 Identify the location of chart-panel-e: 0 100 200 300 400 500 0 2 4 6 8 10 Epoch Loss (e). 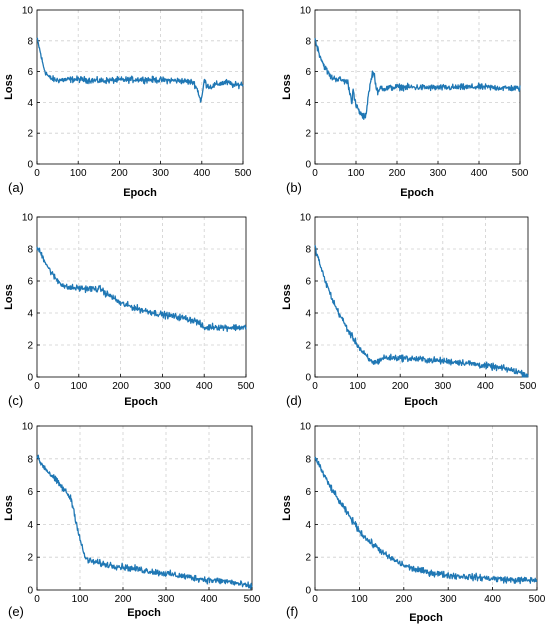
(132, 521).